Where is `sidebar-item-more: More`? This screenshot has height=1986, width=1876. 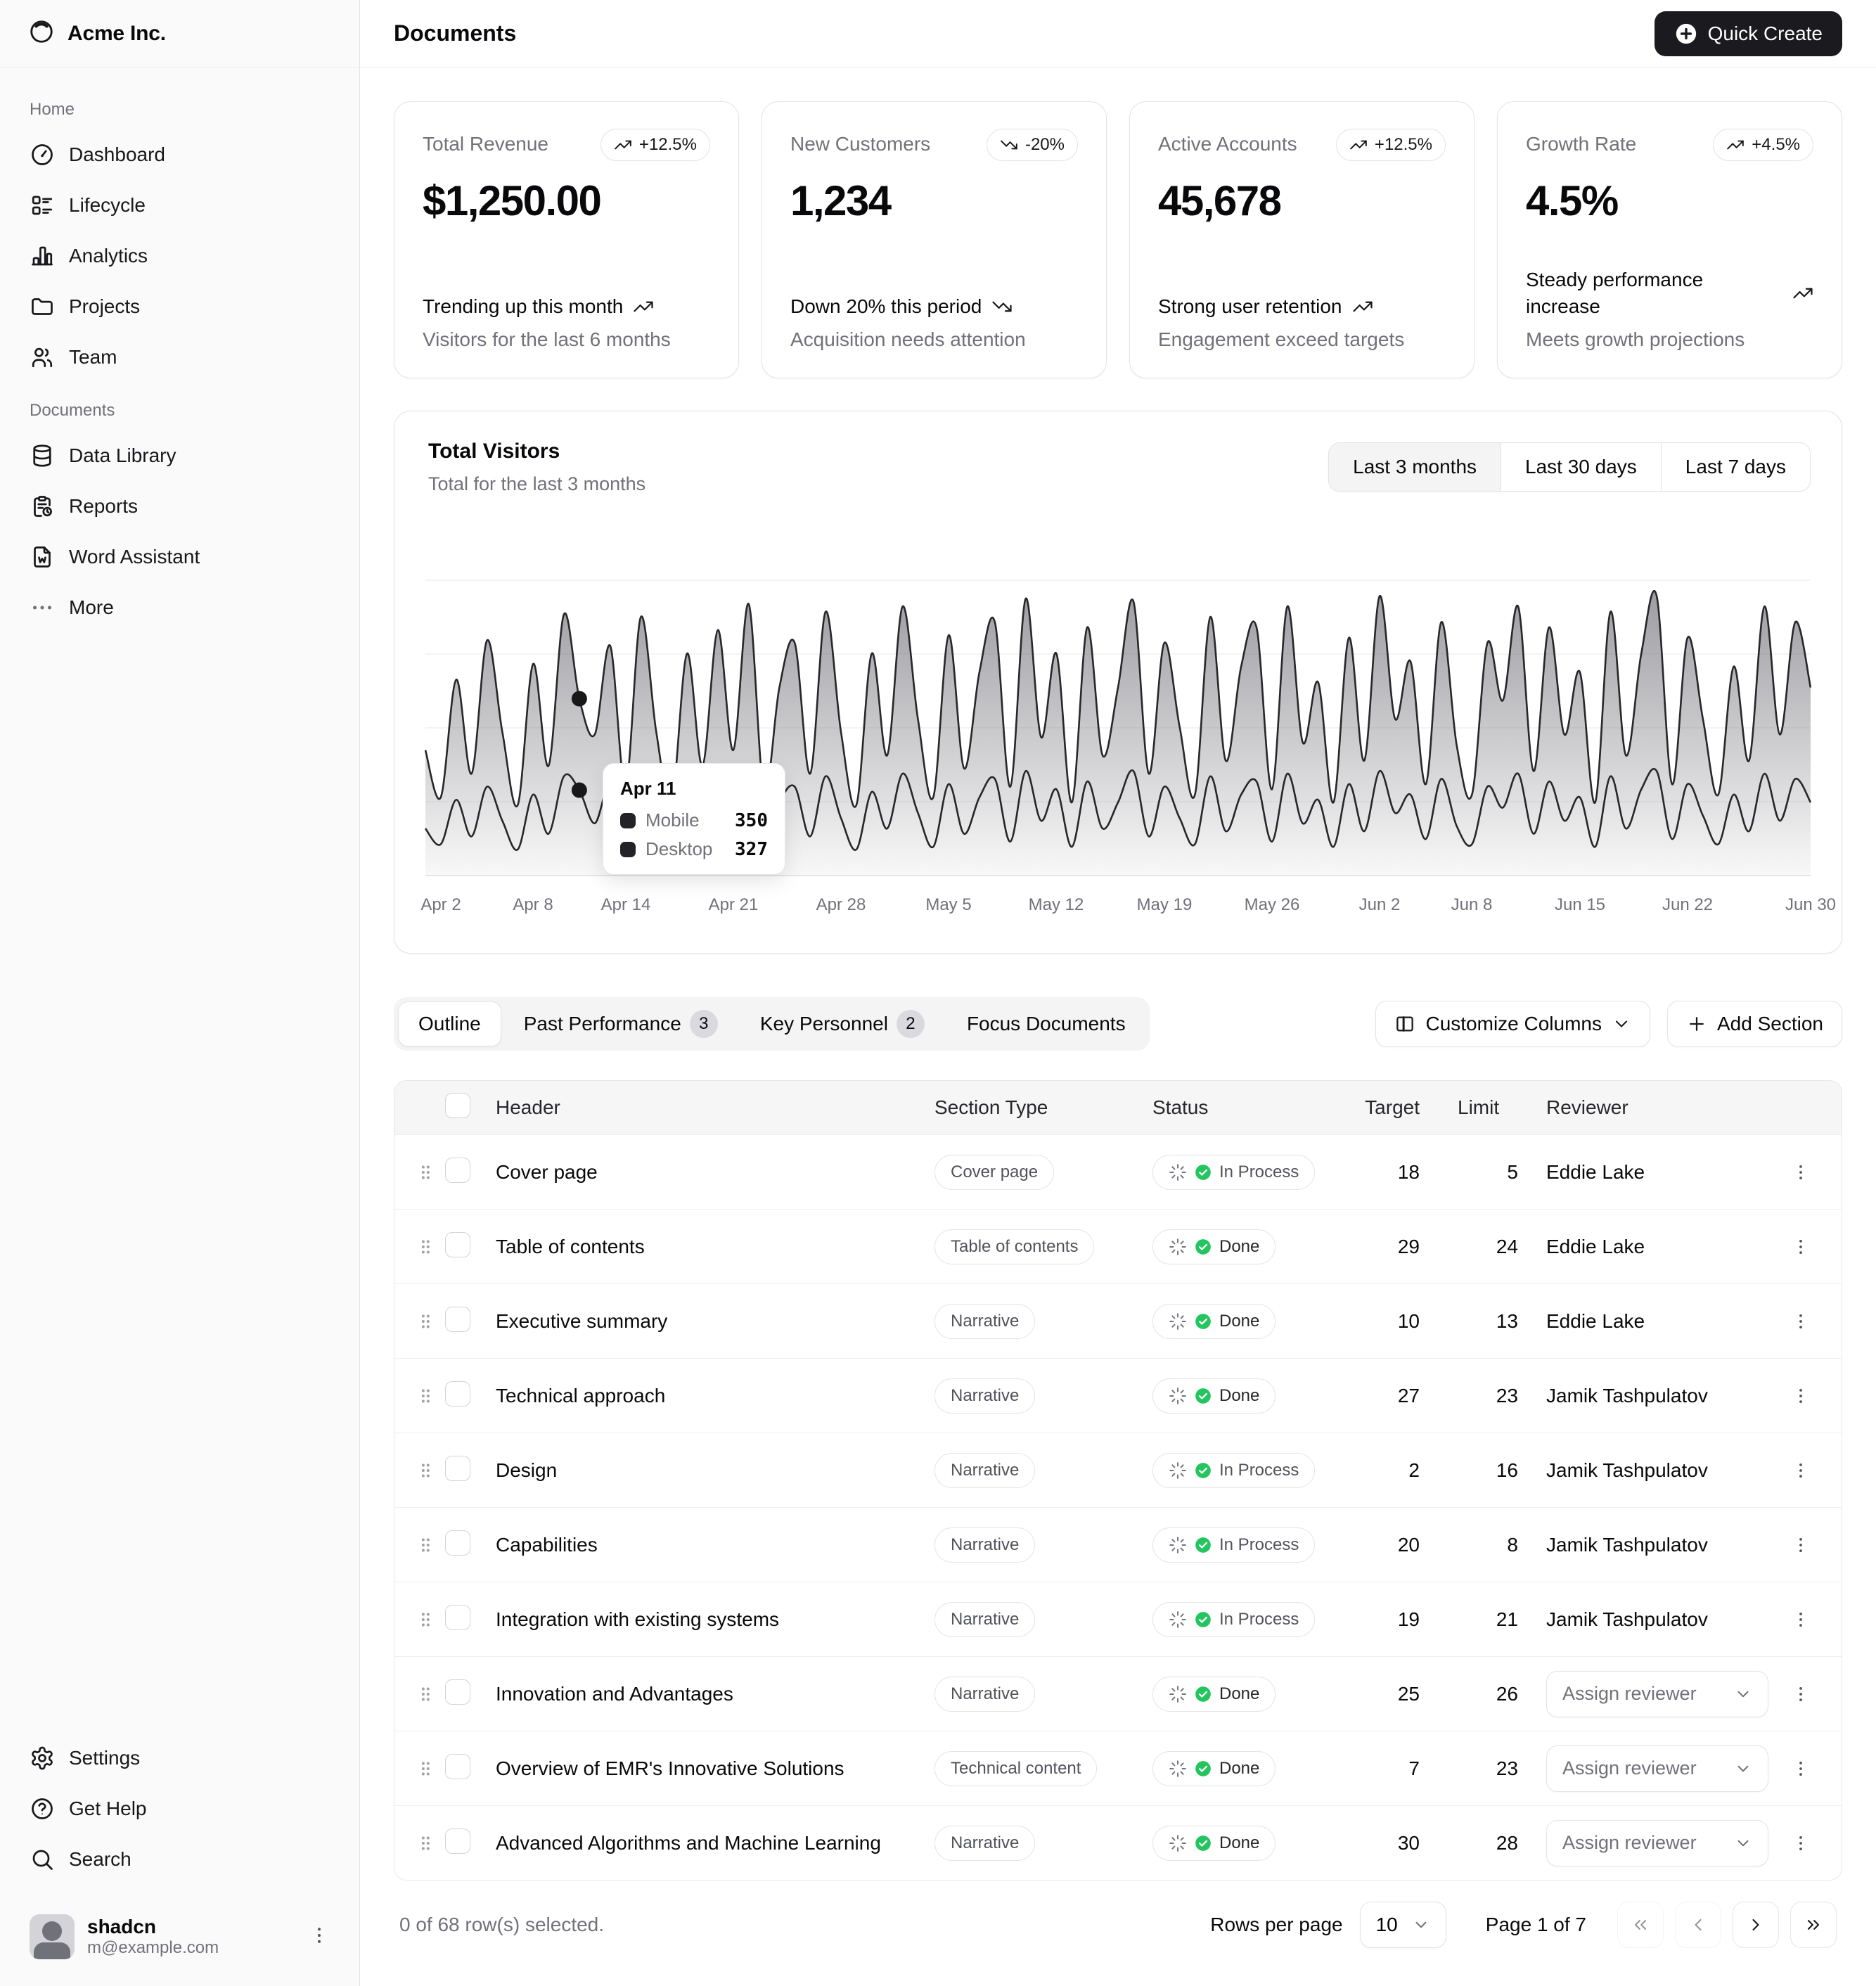 sidebar-item-more: More is located at coordinates (179, 607).